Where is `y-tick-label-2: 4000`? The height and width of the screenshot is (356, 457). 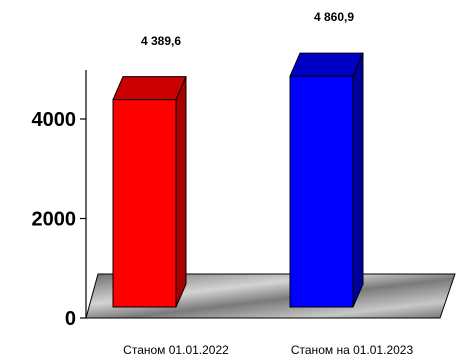 y-tick-label-2: 4000 is located at coordinates (54, 120).